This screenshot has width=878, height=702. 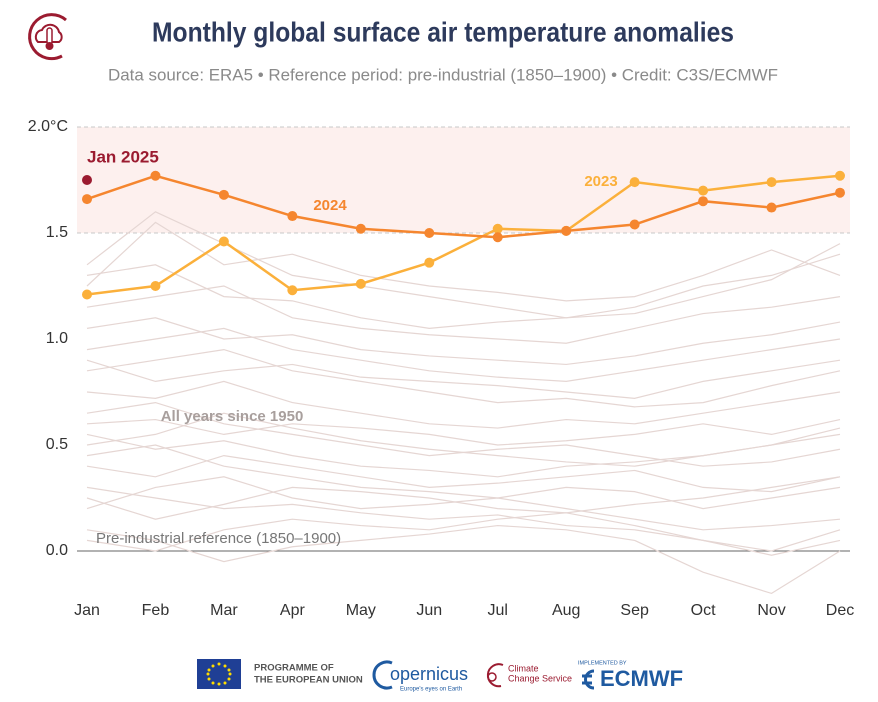 I want to click on annotation: 2024, so click(x=330, y=205).